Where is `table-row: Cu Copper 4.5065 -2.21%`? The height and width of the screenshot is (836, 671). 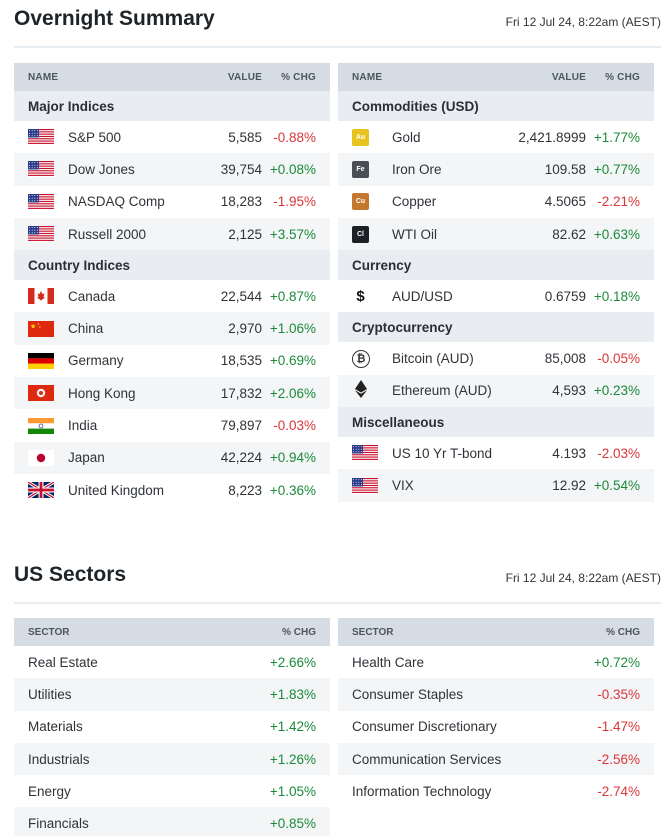 table-row: Cu Copper 4.5065 -2.21% is located at coordinates (496, 202).